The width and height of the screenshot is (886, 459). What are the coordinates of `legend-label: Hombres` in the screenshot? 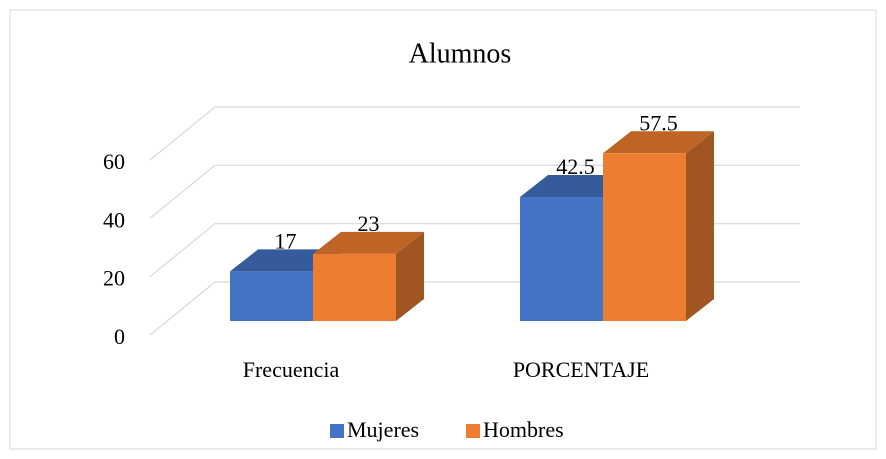 It's located at (523, 429).